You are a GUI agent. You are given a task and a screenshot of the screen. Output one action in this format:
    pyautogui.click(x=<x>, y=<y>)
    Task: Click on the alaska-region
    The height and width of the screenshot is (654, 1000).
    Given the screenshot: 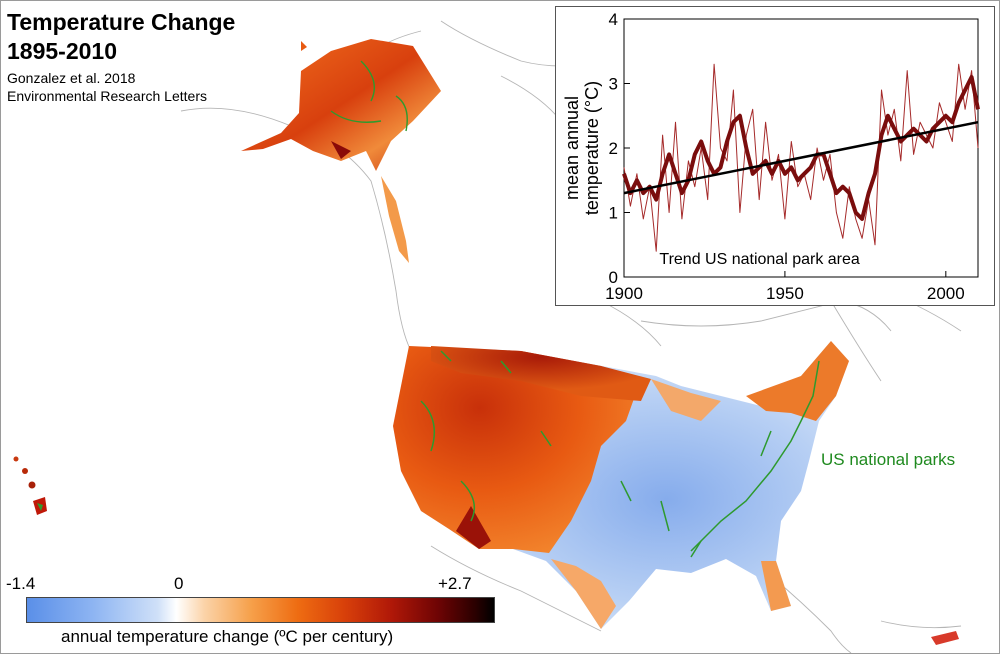 What is the action you would take?
    pyautogui.click(x=341, y=151)
    